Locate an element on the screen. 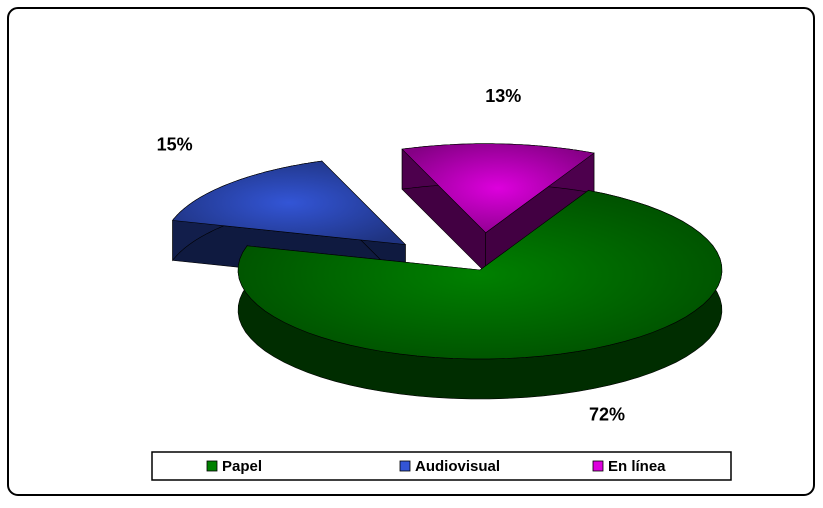 This screenshot has height=508, width=823. legend-label: Audiovisual is located at coordinates (457, 466).